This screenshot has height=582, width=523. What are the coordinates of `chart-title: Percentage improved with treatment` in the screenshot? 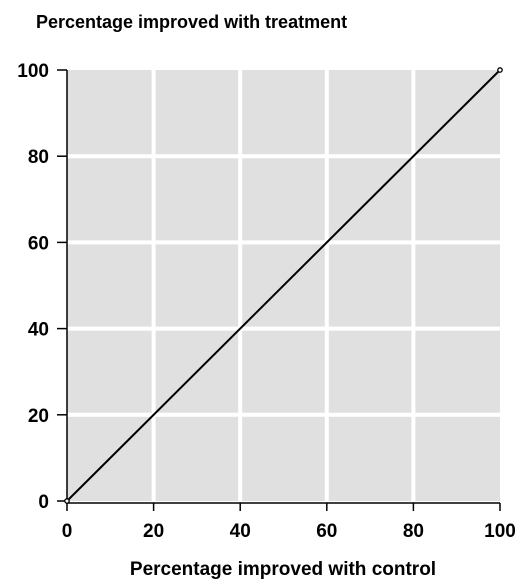 It's located at (191, 22).